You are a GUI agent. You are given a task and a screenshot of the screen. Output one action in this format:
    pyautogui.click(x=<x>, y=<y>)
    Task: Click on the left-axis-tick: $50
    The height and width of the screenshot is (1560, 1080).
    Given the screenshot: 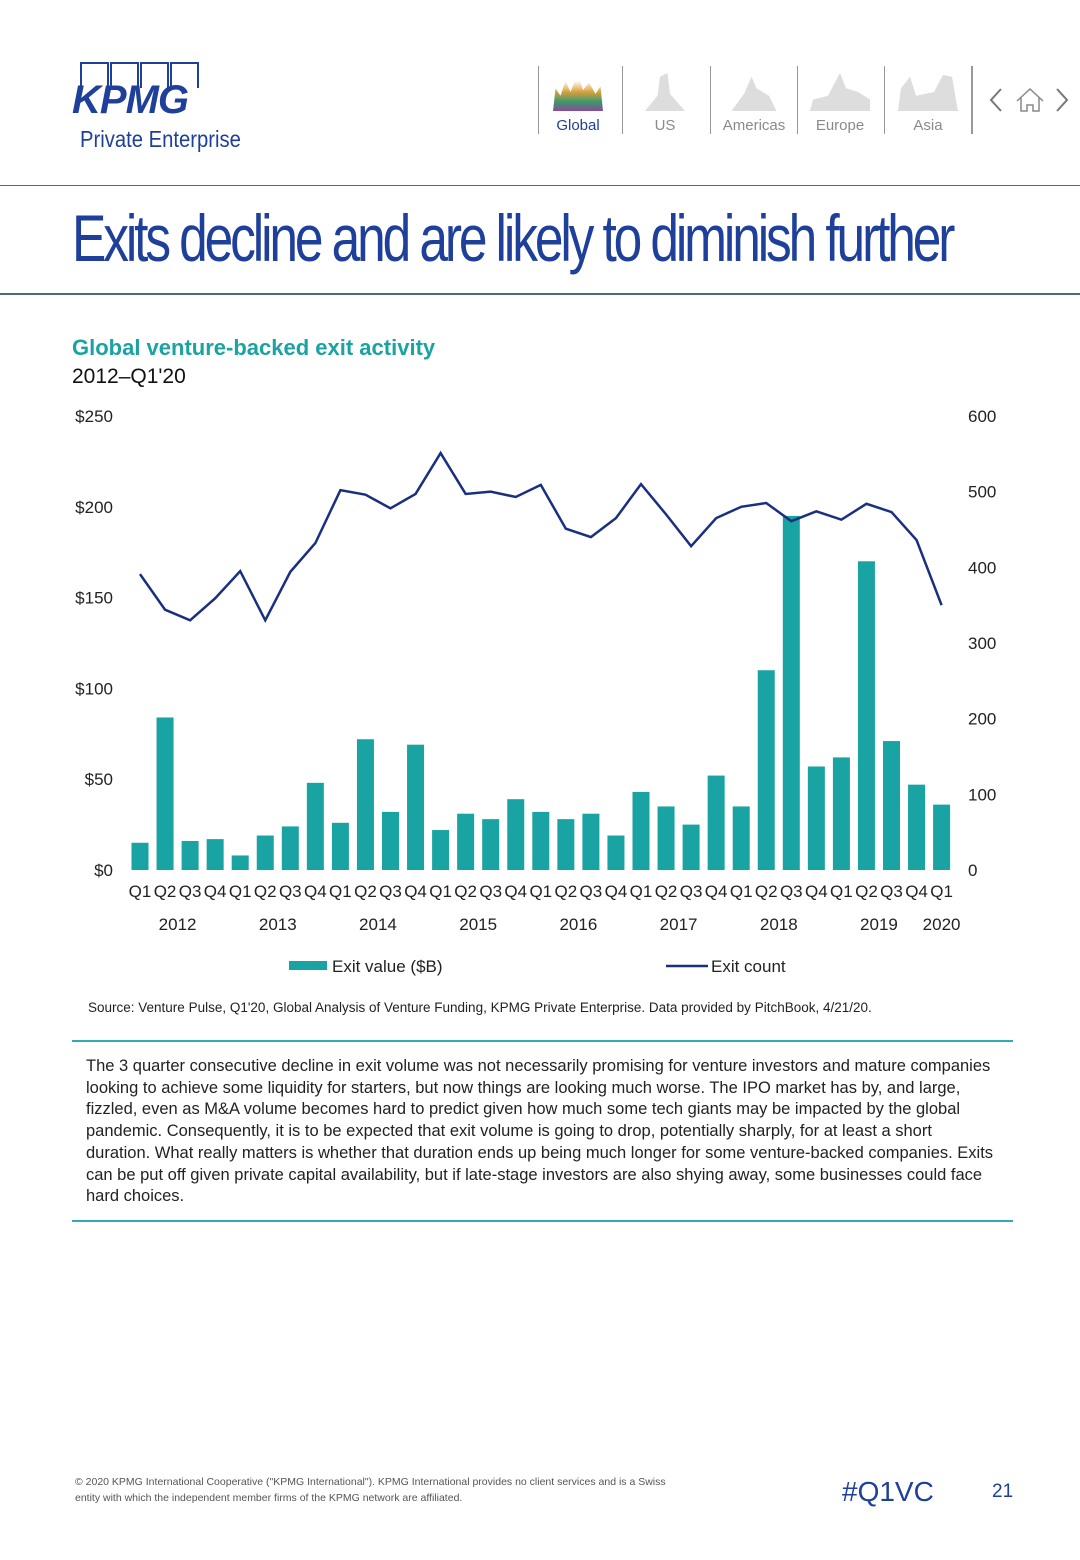 What is the action you would take?
    pyautogui.click(x=99, y=779)
    